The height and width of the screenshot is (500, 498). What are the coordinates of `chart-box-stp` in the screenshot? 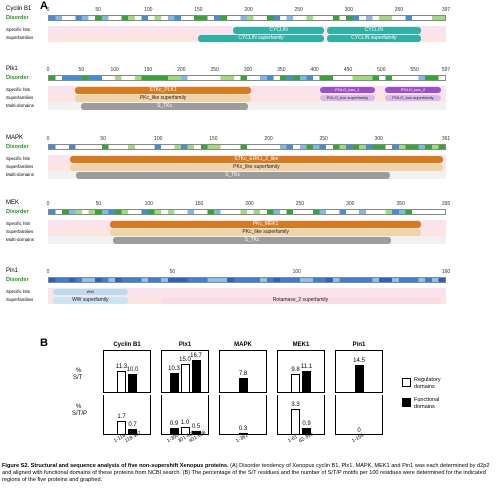 It's located at (127, 415).